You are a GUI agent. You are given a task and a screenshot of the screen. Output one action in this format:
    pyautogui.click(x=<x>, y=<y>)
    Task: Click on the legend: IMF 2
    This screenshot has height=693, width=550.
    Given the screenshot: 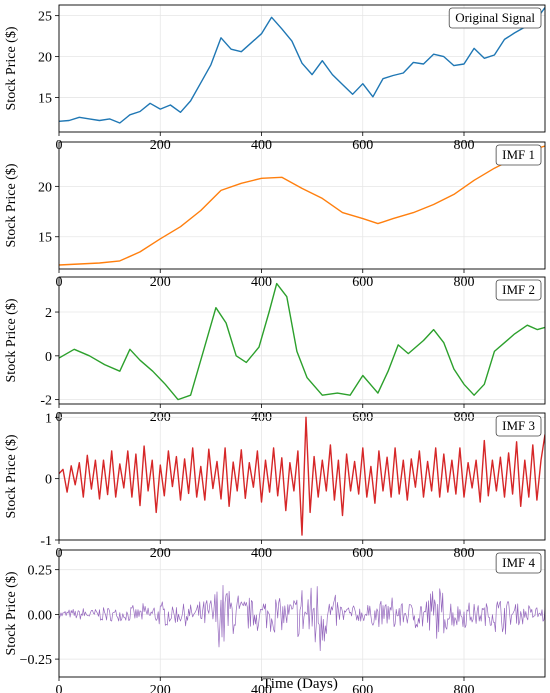 What is the action you would take?
    pyautogui.click(x=518, y=290)
    